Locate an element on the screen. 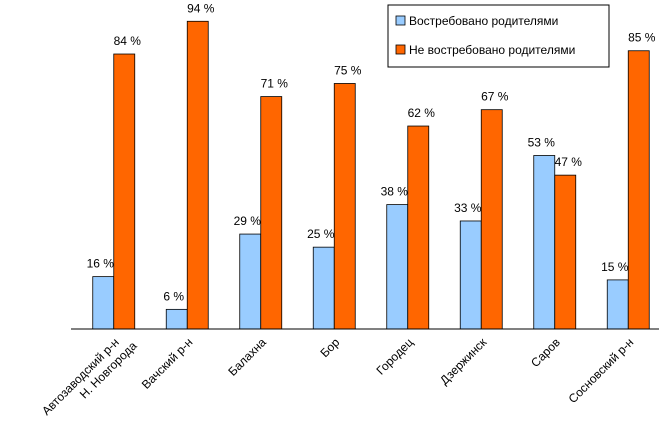 The image size is (661, 445). x-tick-label-3: Бор is located at coordinates (329, 347).